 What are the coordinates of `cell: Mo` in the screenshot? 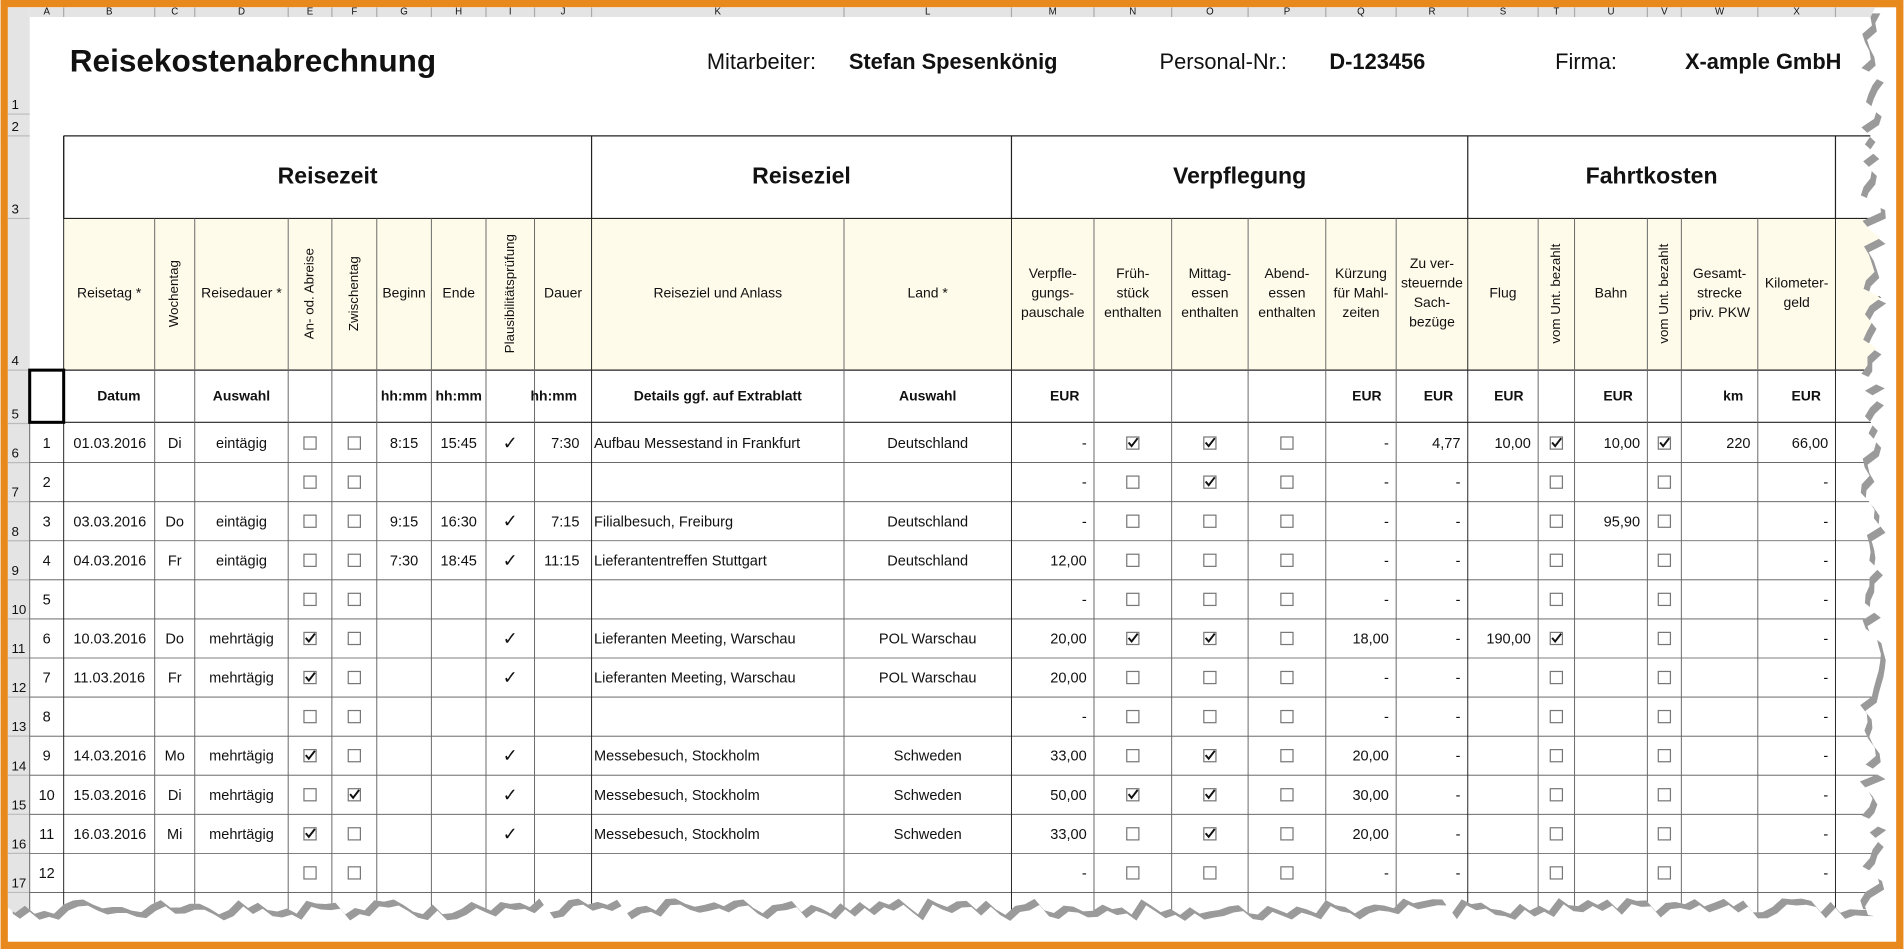 It's located at (175, 757).